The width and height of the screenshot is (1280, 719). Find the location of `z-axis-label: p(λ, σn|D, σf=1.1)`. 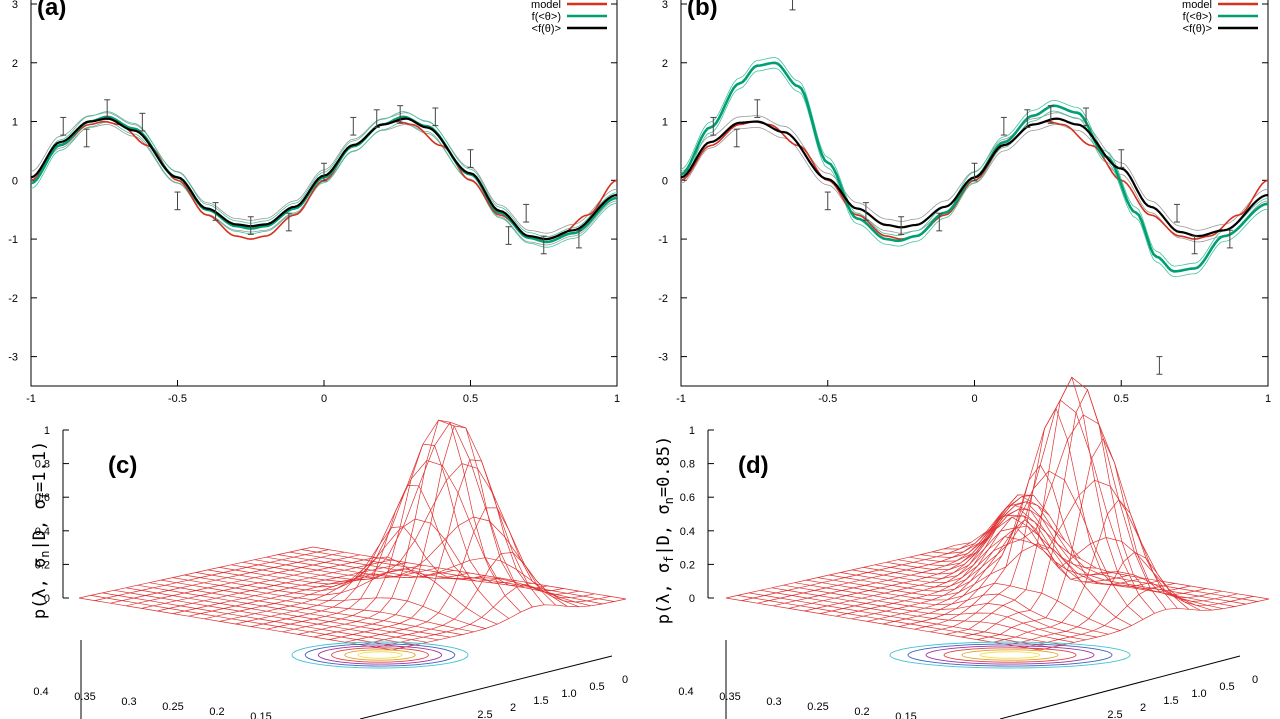

z-axis-label: p(λ, σn|D, σf=1.1) is located at coordinates (41, 530).